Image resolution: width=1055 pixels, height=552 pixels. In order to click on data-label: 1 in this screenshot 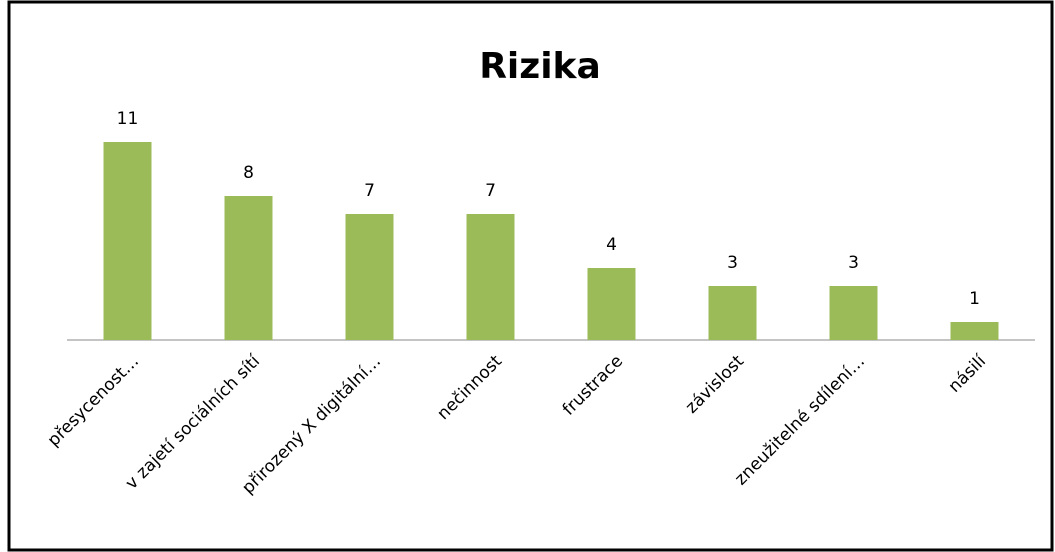, I will do `click(974, 299)`.